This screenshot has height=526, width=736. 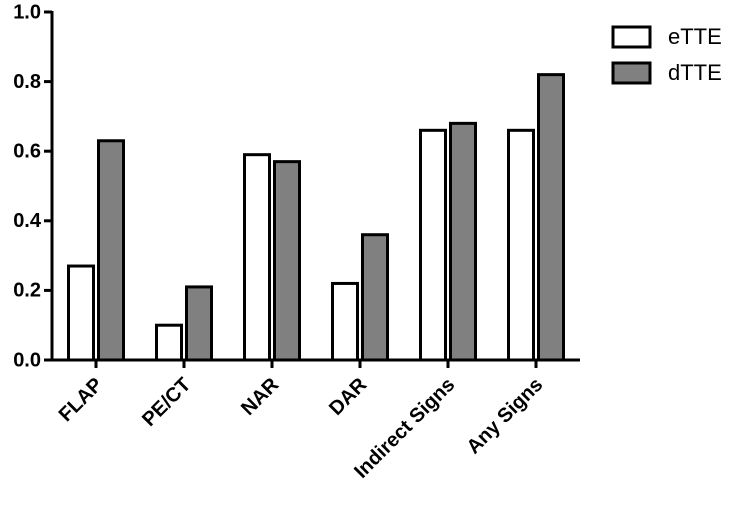 What do you see at coordinates (505, 416) in the screenshot?
I see `x-tick-label: Any Signs` at bounding box center [505, 416].